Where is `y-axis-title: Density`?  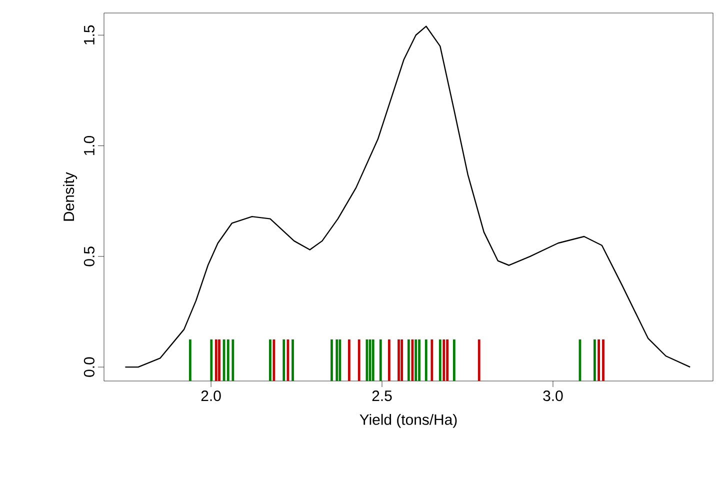
y-axis-title: Density is located at coordinates (70, 196).